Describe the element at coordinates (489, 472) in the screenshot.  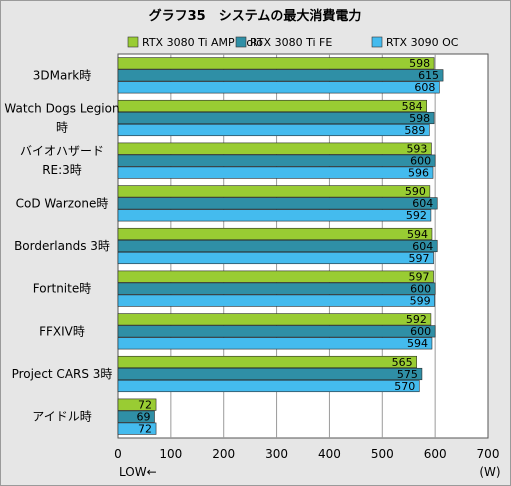
I see `x-axis-unit: (W)` at that location.